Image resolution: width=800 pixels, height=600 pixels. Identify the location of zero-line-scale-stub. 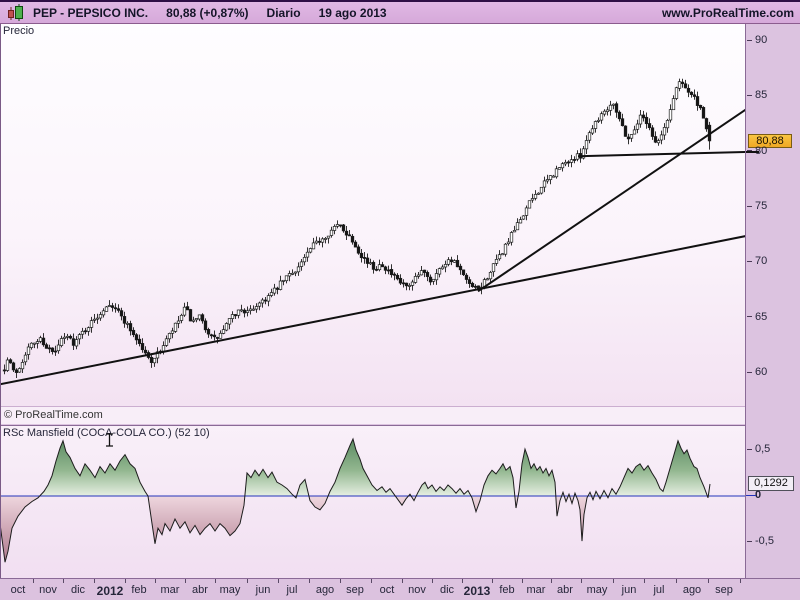
(751, 495).